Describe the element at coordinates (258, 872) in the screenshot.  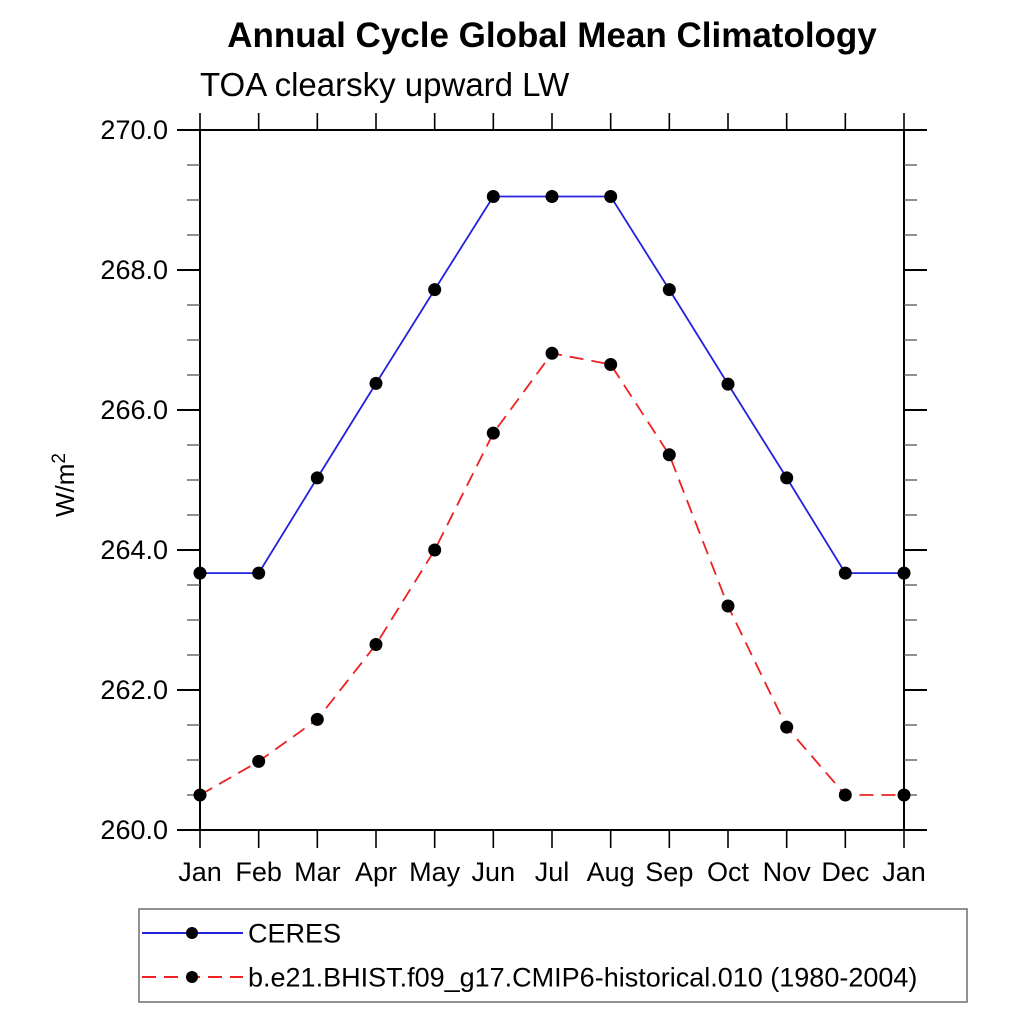
I see `x-tick-label: Feb` at that location.